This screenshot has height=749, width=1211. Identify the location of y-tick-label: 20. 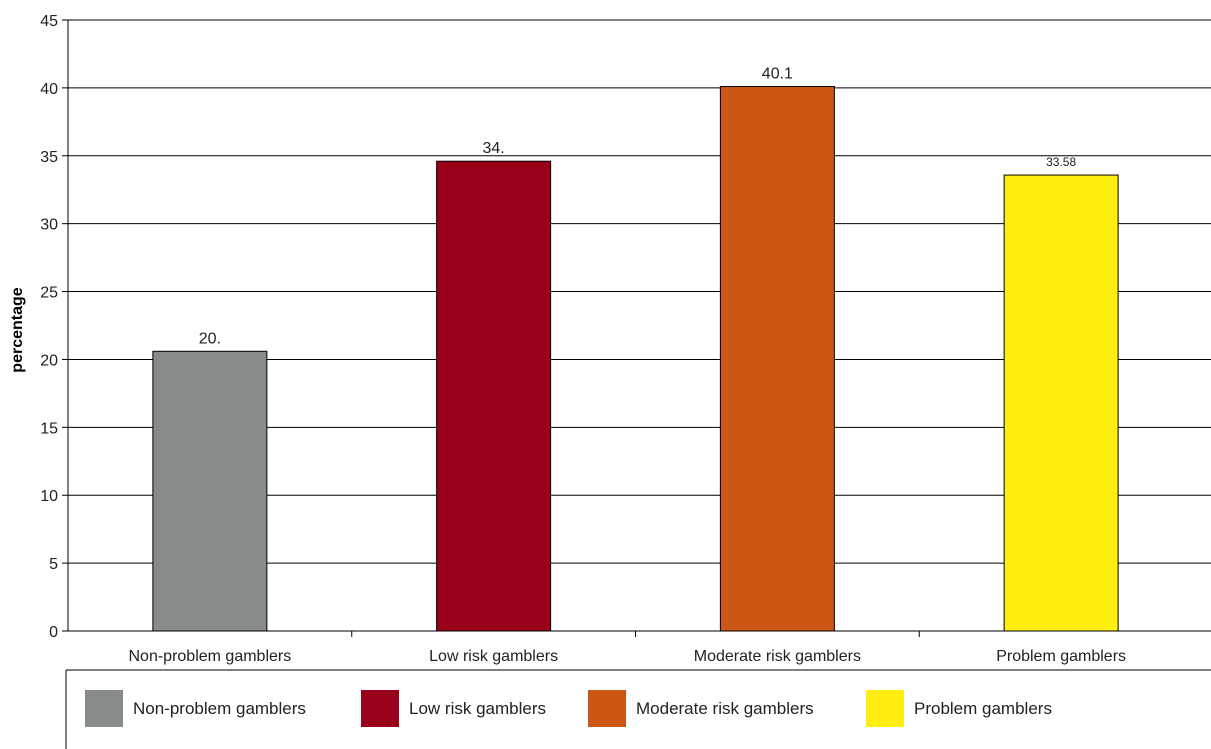
(49, 360).